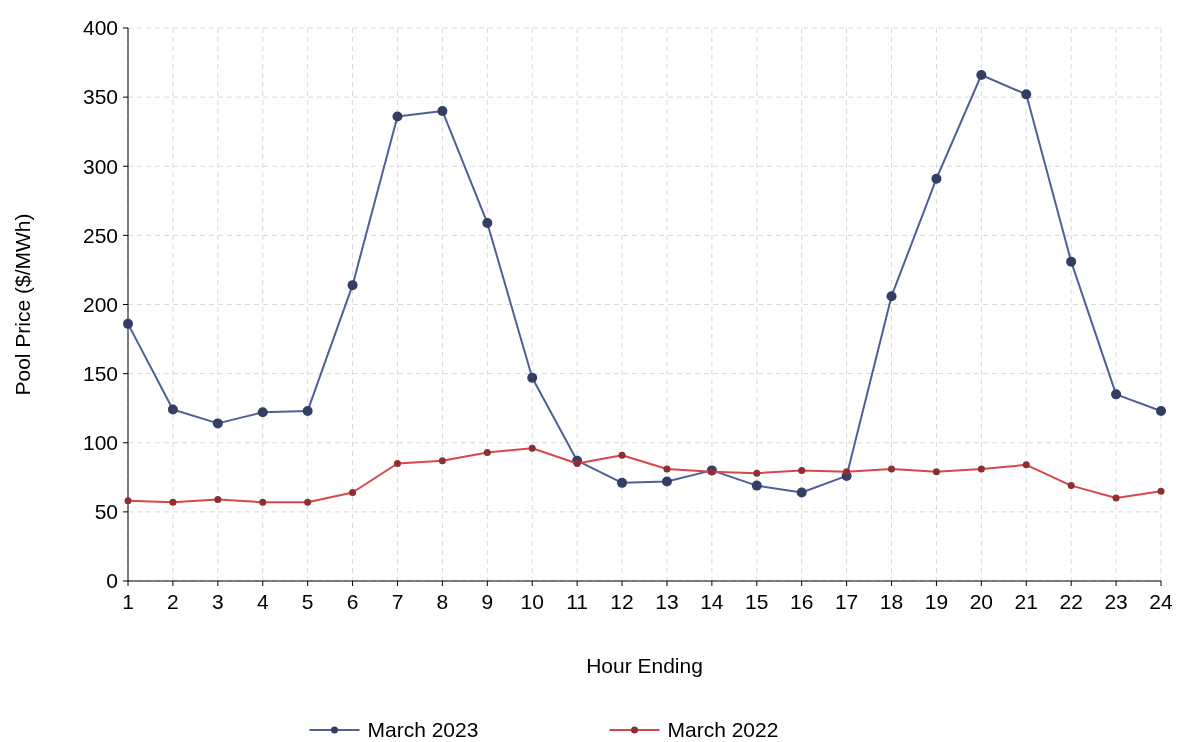  What do you see at coordinates (262, 601) in the screenshot?
I see `x-tick-label: 4` at bounding box center [262, 601].